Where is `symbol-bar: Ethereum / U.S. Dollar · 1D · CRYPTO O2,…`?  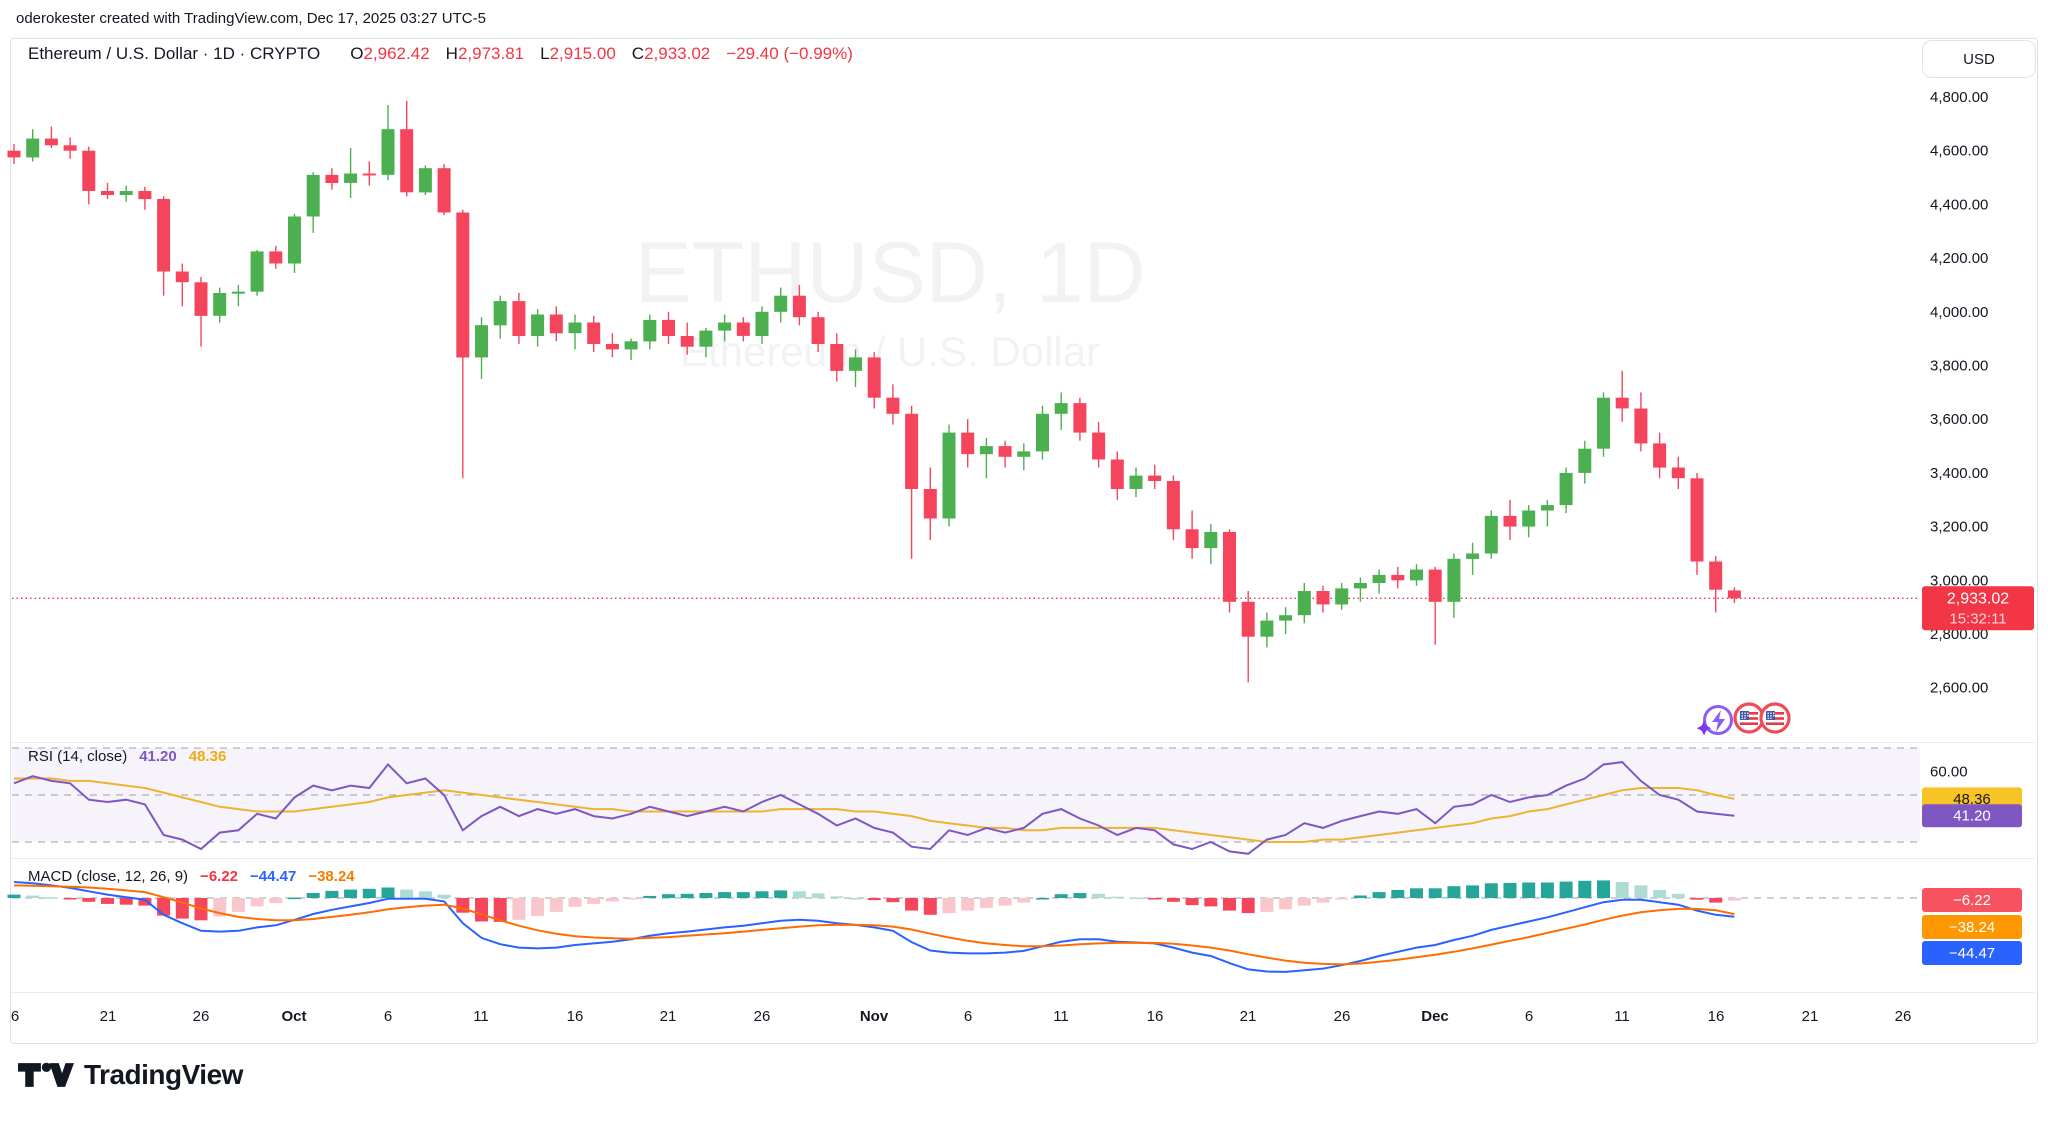 symbol-bar: Ethereum / U.S. Dollar · 1D · CRYPTO O2,… is located at coordinates (440, 54).